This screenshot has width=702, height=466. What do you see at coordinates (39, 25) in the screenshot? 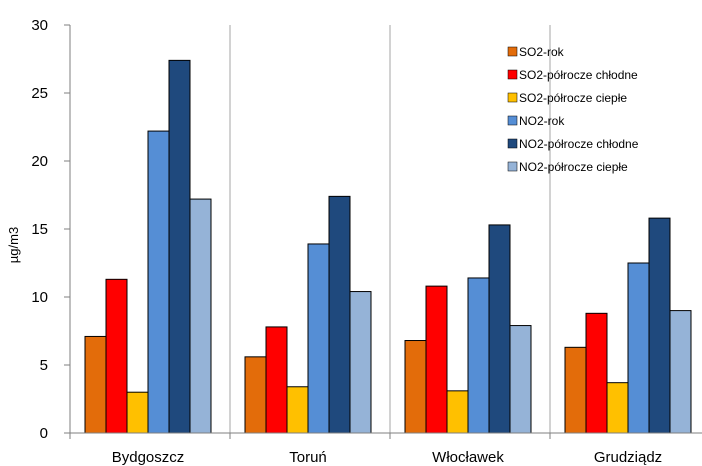
I see `y-tick-label: 30` at bounding box center [39, 25].